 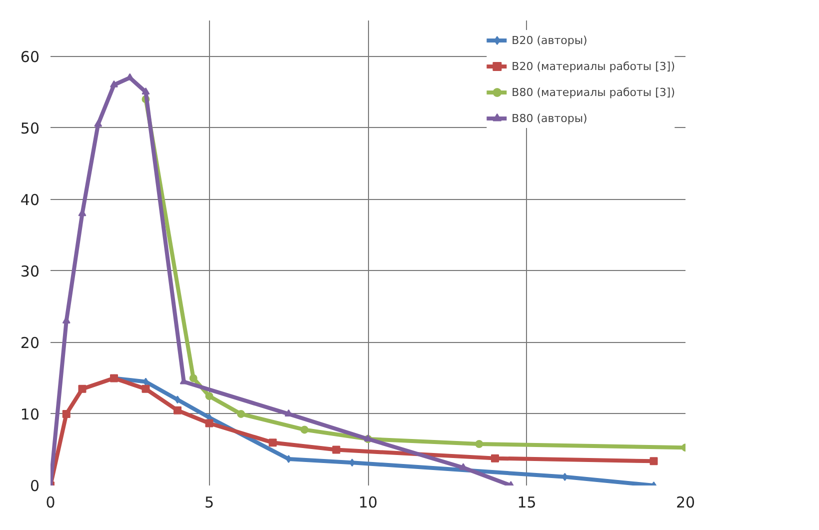 What do you see at coordinates (526, 503) in the screenshot?
I see `x-tick-label: 15` at bounding box center [526, 503].